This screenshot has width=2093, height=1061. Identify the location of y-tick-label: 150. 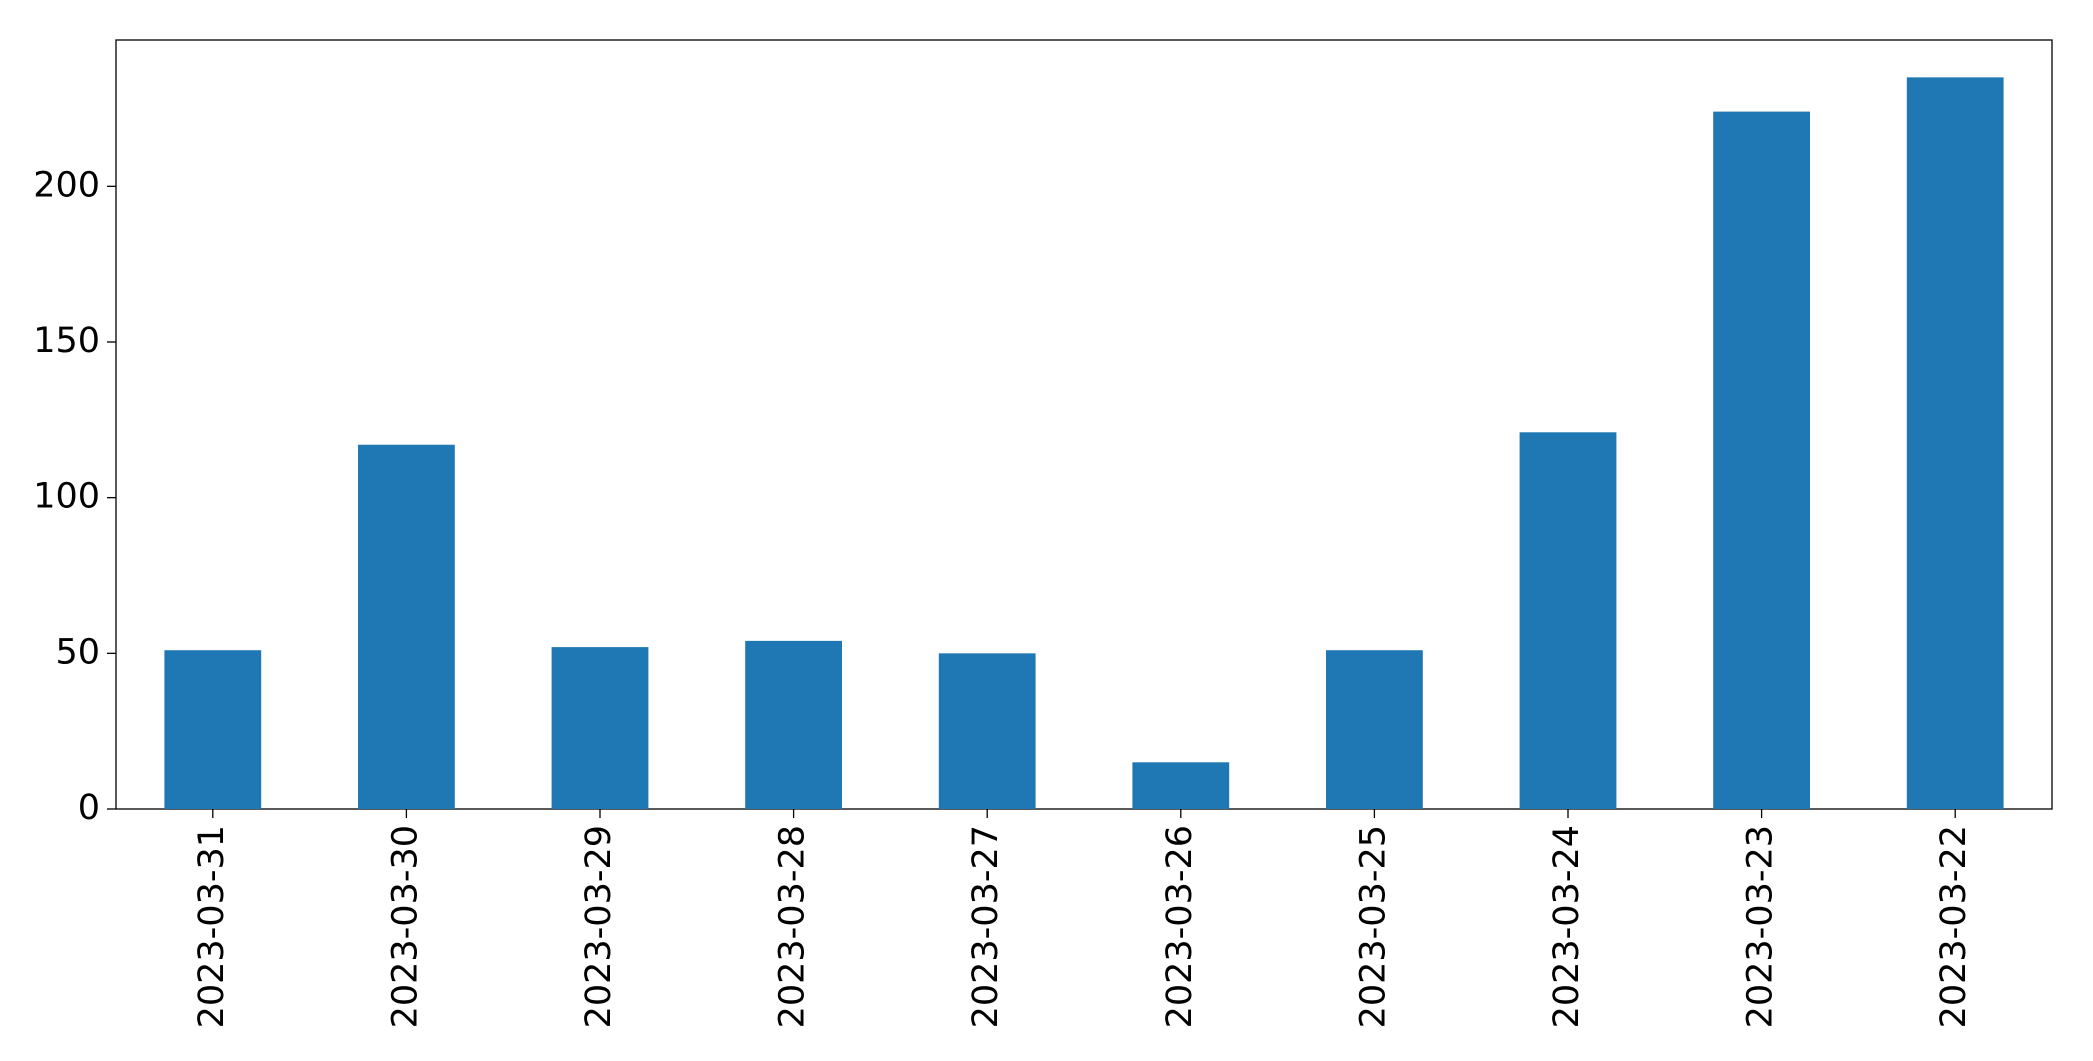
(66, 341).